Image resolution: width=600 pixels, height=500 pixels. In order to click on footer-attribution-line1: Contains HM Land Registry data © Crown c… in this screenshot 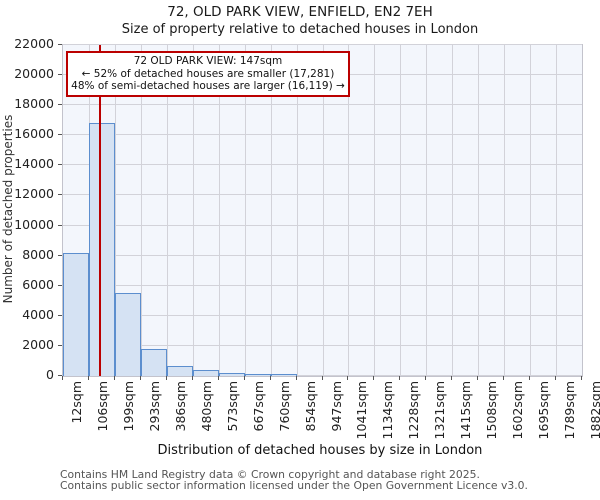, I will do `click(270, 474)`.